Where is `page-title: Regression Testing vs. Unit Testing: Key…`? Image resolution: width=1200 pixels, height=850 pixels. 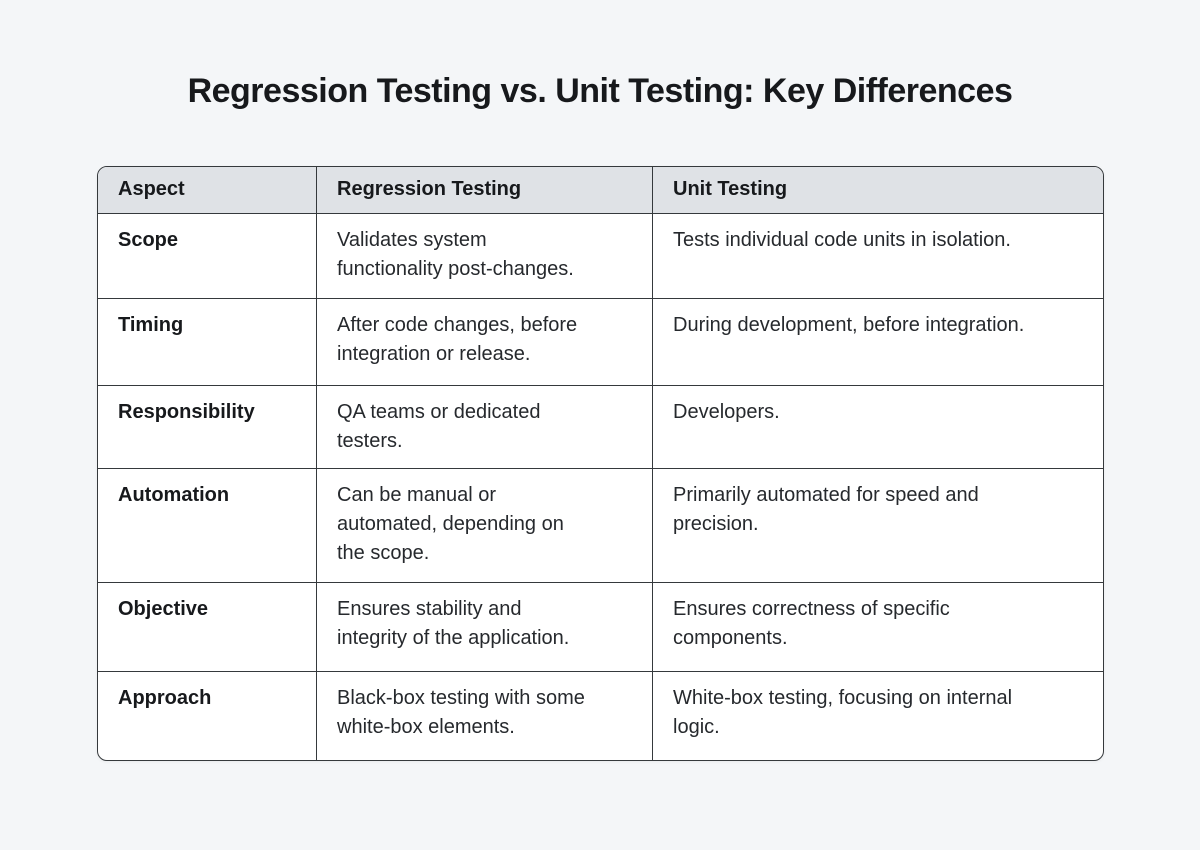
page-title: Regression Testing vs. Unit Testing: Key… is located at coordinates (600, 91).